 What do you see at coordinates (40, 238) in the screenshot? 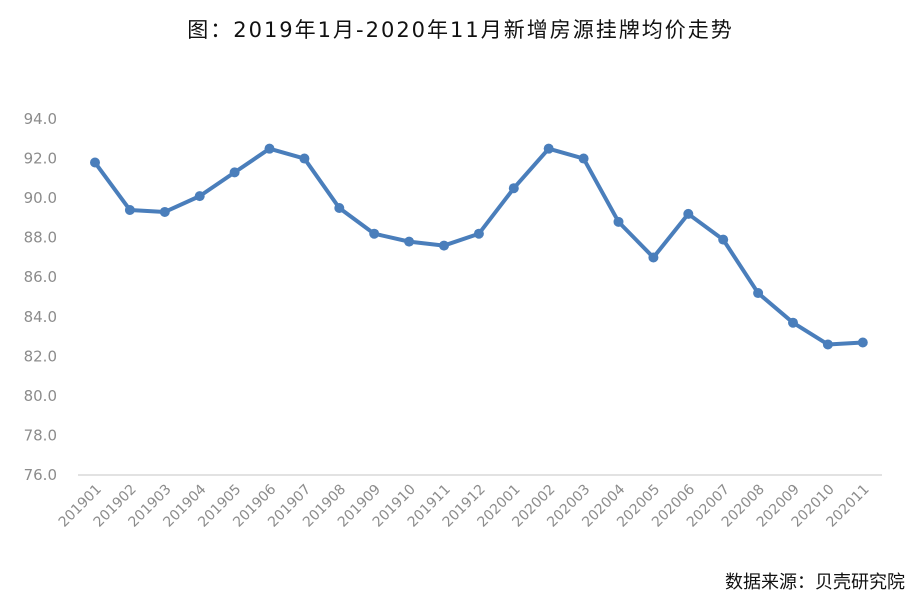
I see `y-tick-label: 88.0` at bounding box center [40, 238].